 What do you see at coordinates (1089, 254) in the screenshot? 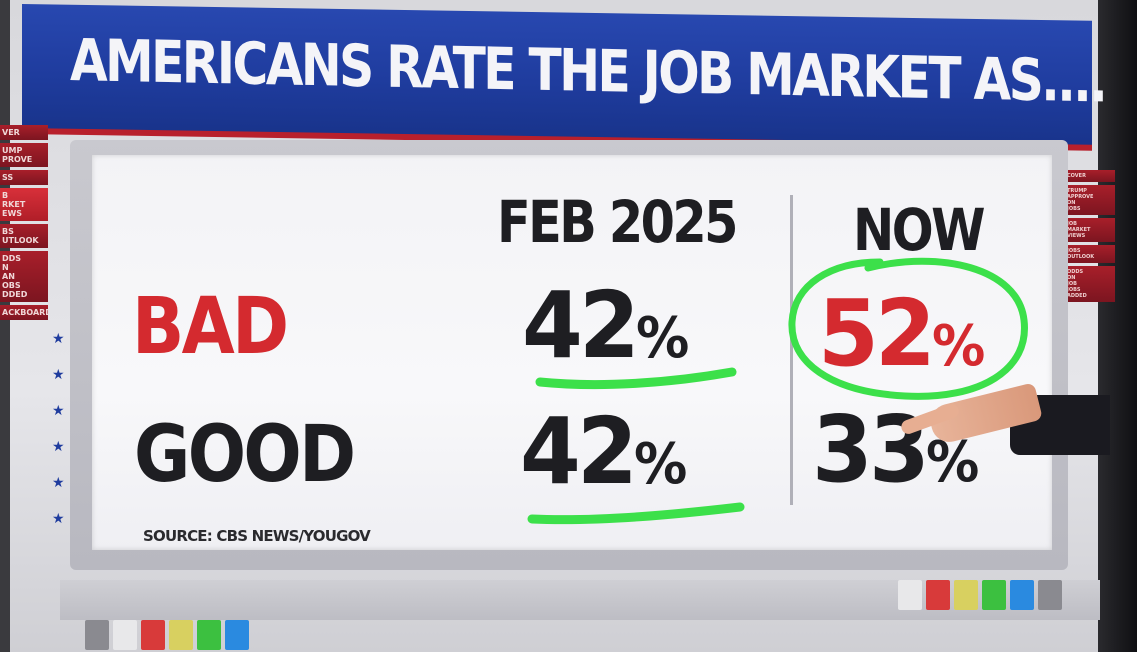
I see `right-nav-tab: JOBS OUTLOOK` at bounding box center [1089, 254].